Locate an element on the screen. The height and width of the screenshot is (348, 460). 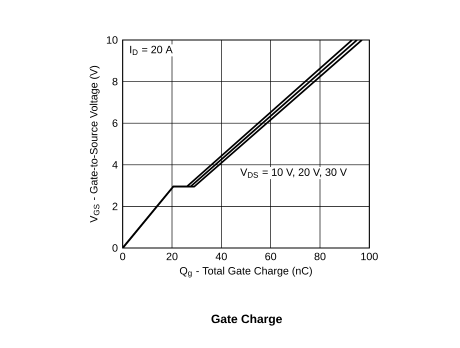
annotation: I$_{D}$ = 20 A is located at coordinates (151, 51).